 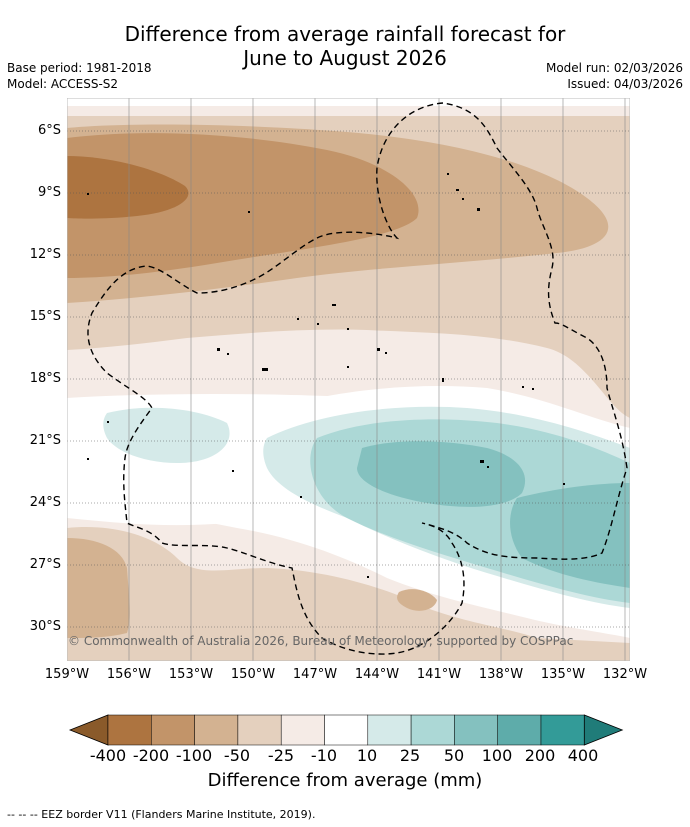 I want to click on lat-label: 24°S, so click(x=45, y=502).